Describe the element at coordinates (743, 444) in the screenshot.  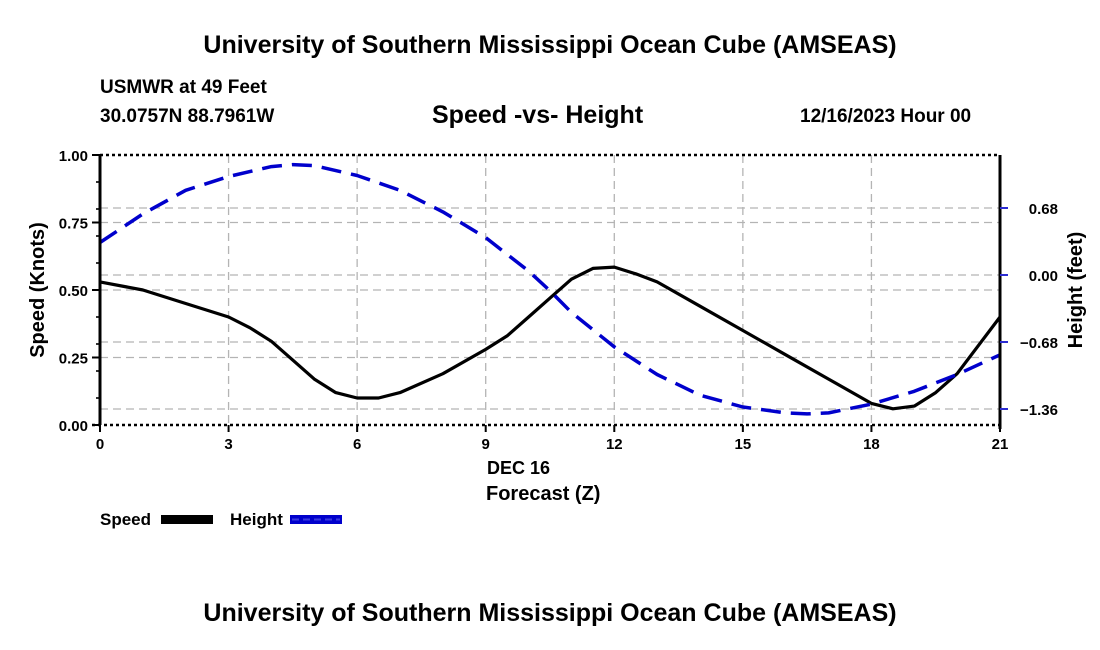
I see `x-tick-label: 15` at that location.